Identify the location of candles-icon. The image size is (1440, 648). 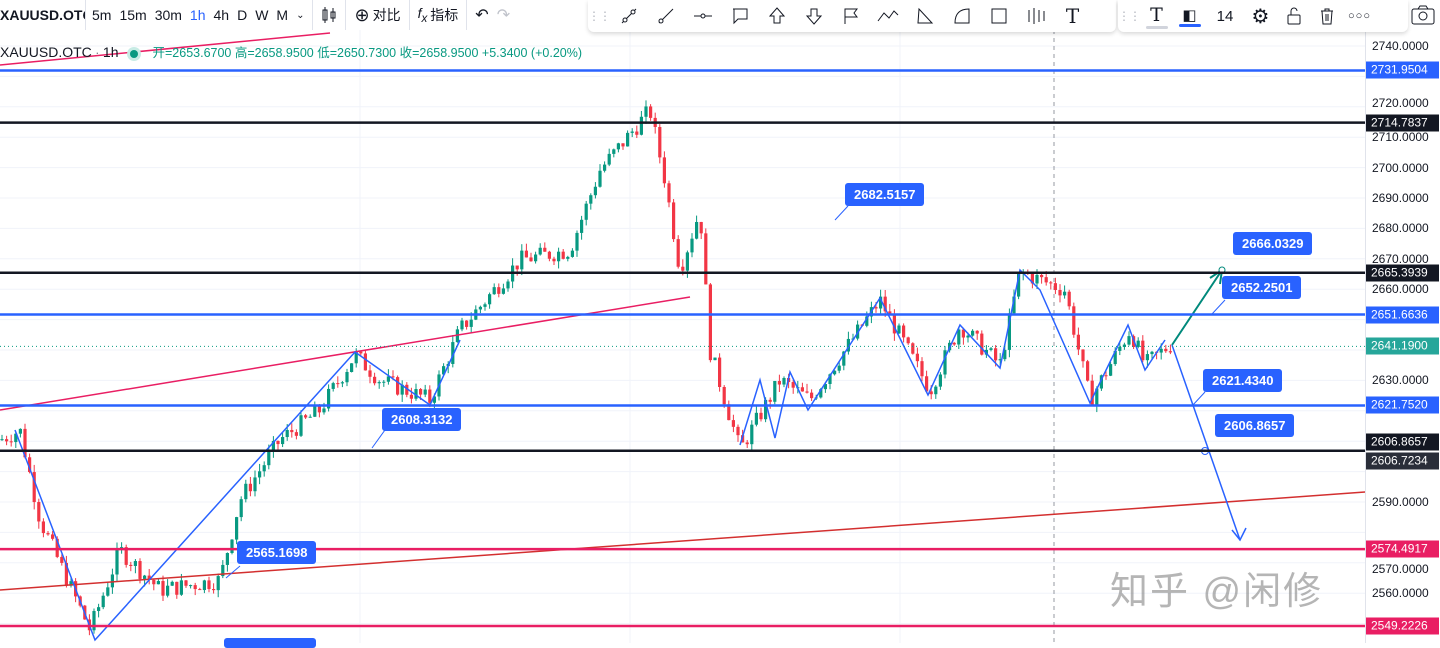
(329, 15).